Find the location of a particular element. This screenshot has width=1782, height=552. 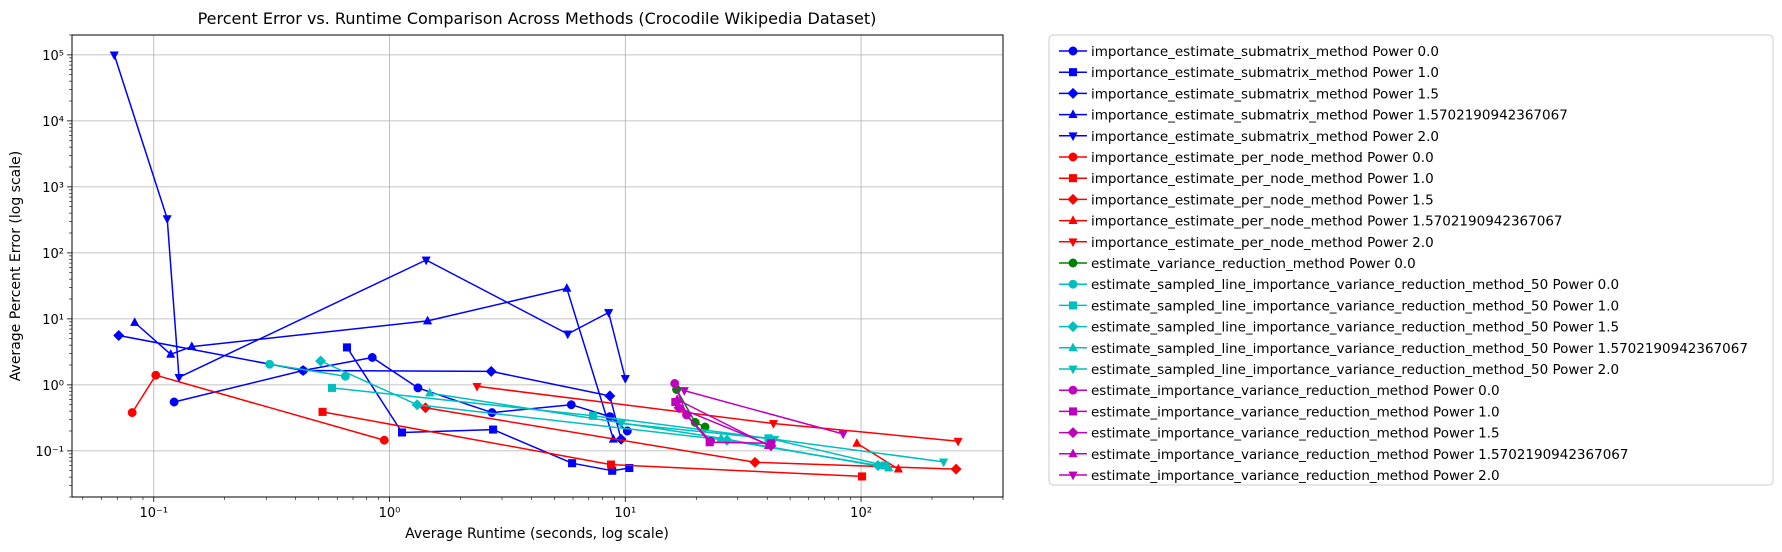

x-tick-label: 10¹ is located at coordinates (625, 513).